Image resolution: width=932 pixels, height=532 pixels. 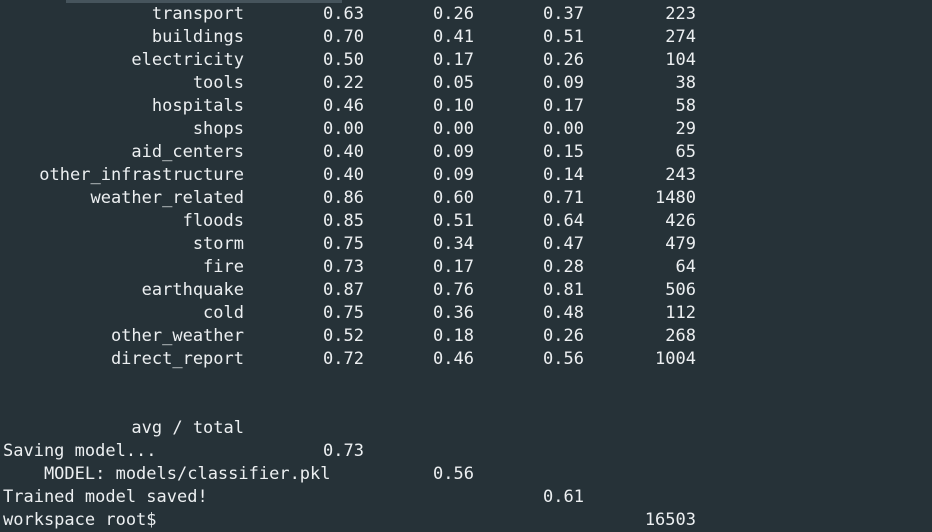 What do you see at coordinates (563, 37) in the screenshot?
I see `row-f1: 0.51` at bounding box center [563, 37].